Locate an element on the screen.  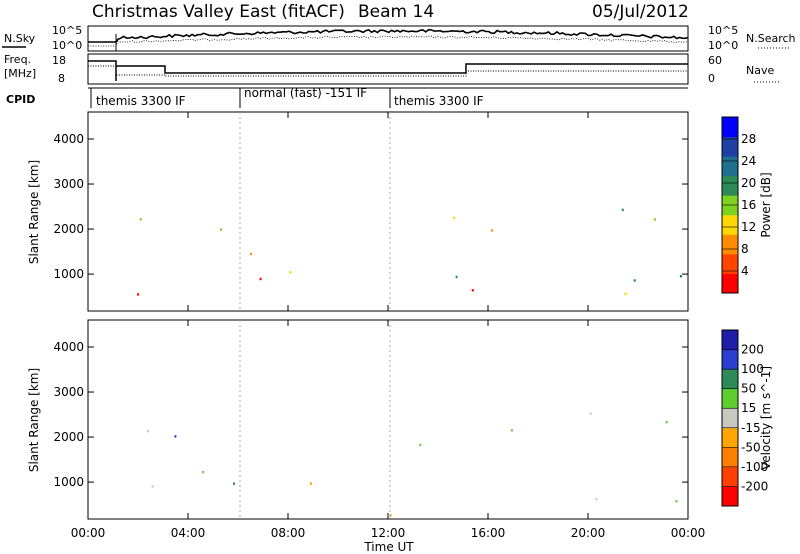
x-tick-label: 04:00 is located at coordinates (188, 533).